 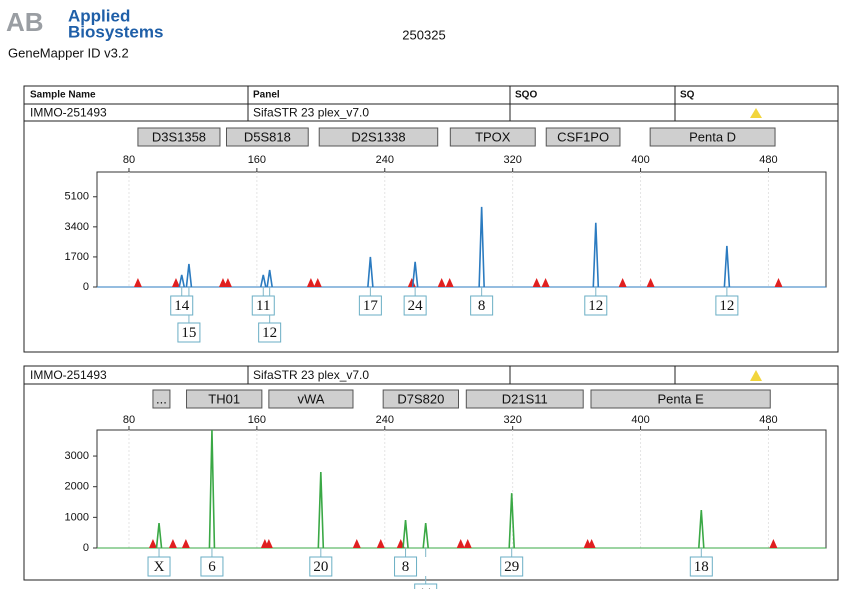 I want to click on software-name: GeneMapper ID v3.2, so click(x=68, y=52).